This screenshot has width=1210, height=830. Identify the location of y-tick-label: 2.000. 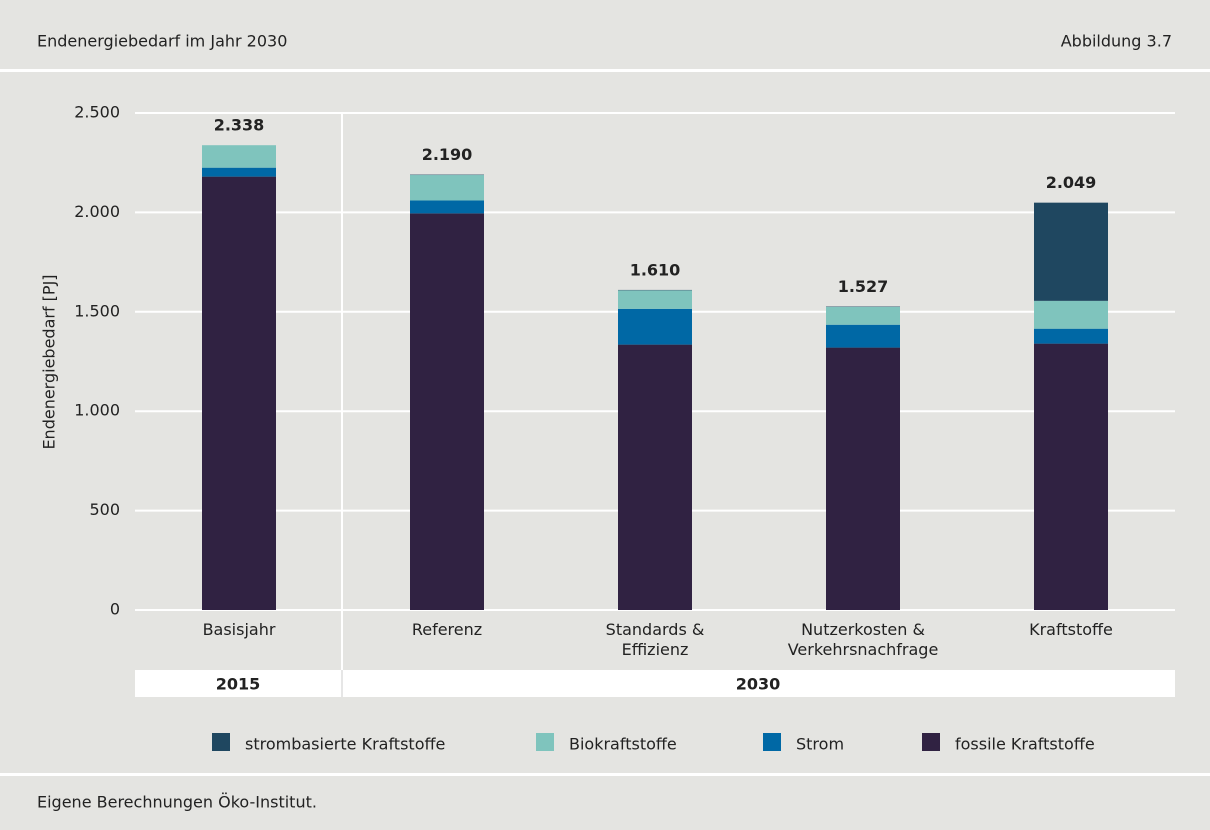
(97, 211).